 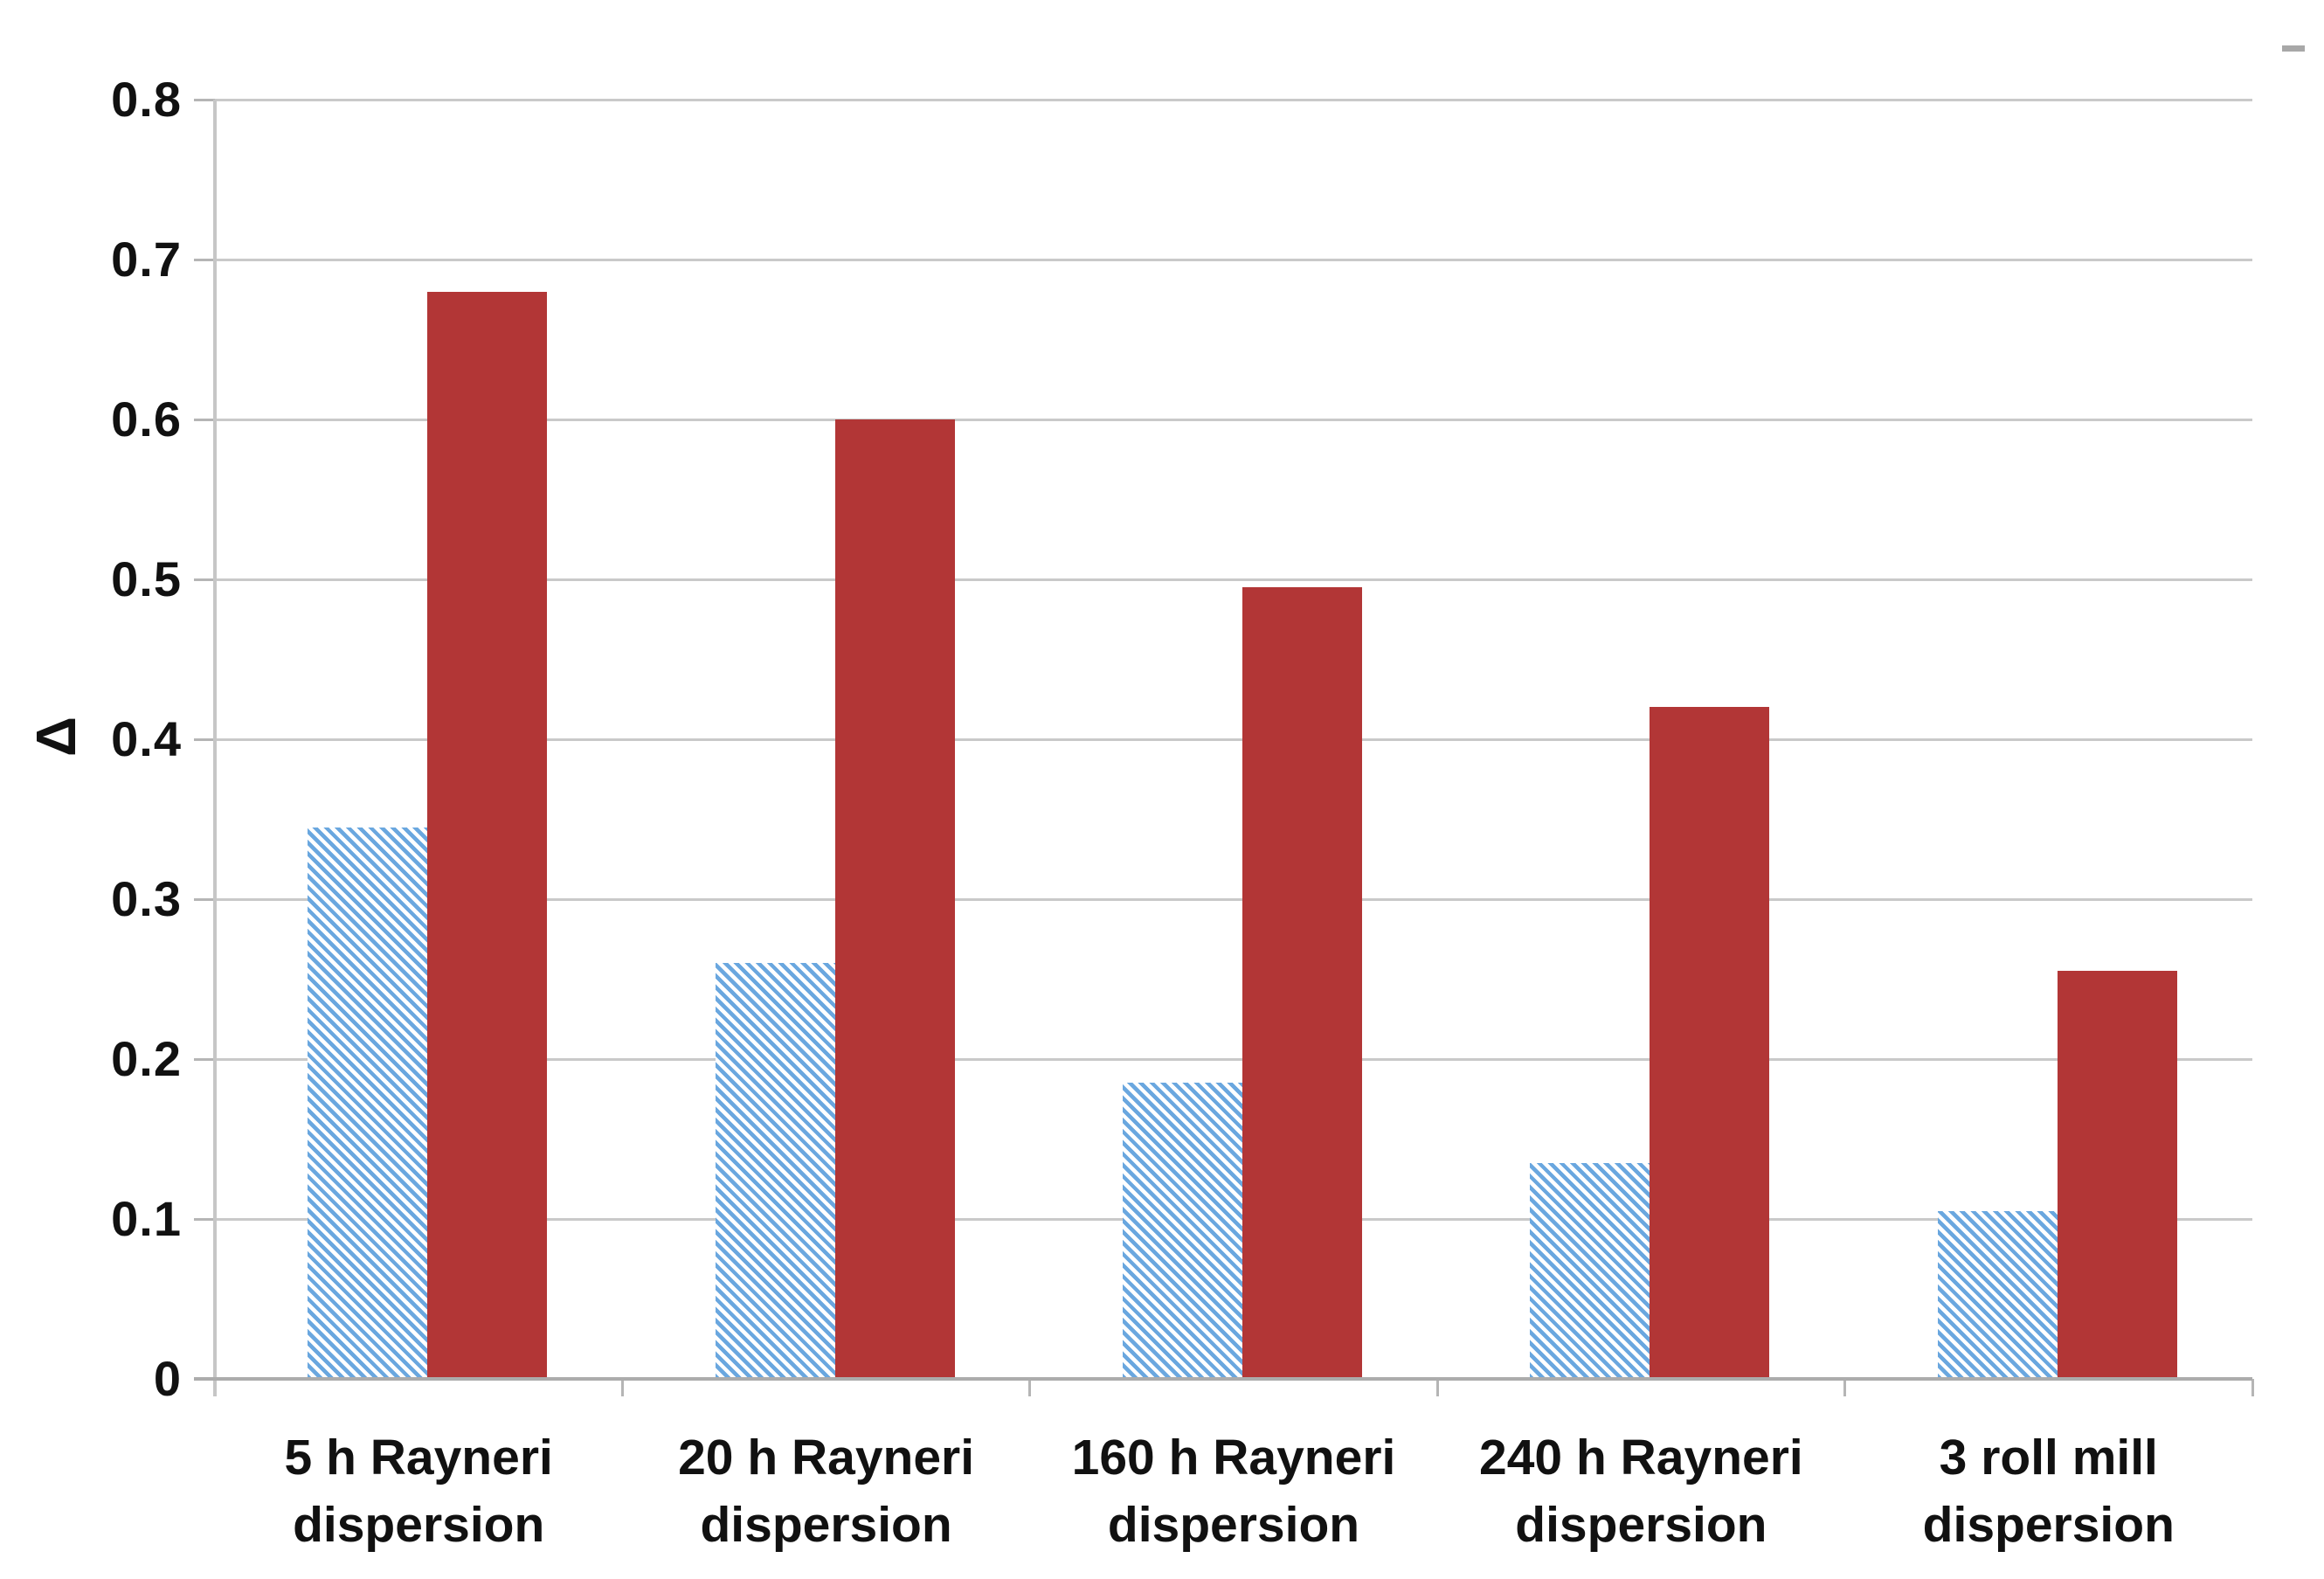 I want to click on y-axis-tick-label: 0.3, so click(x=146, y=899).